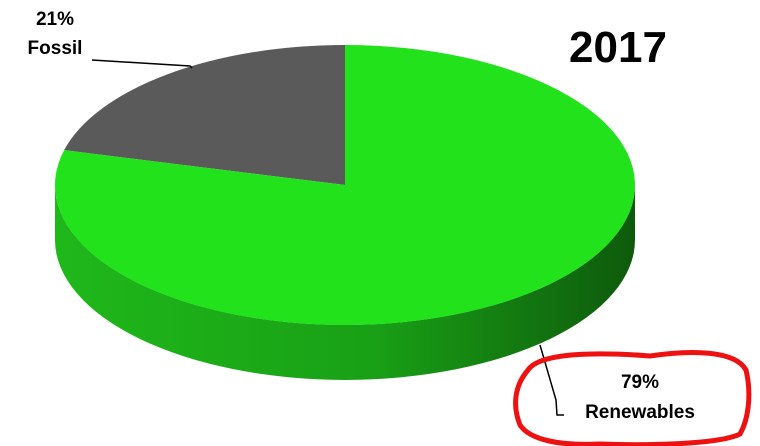  I want to click on renewables-pct-label: 79%, so click(640, 382).